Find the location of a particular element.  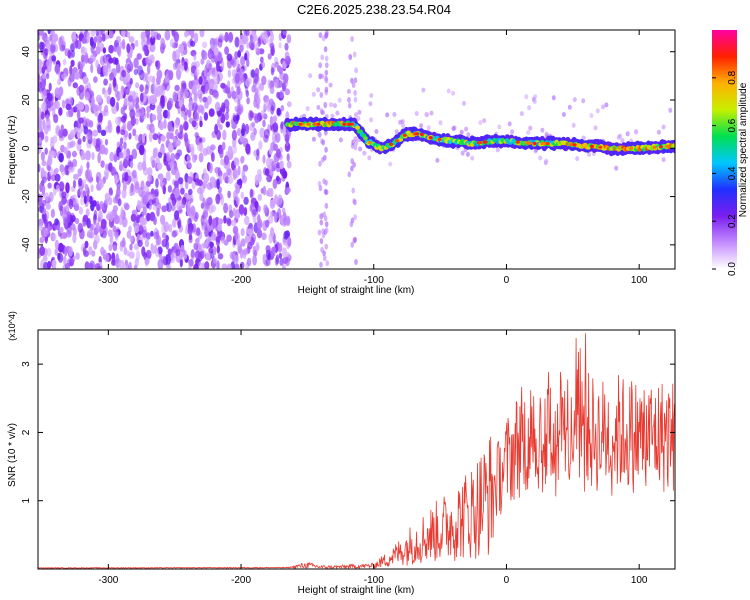

spectrogram-x-label: Height of straight line (km) is located at coordinates (356, 290).